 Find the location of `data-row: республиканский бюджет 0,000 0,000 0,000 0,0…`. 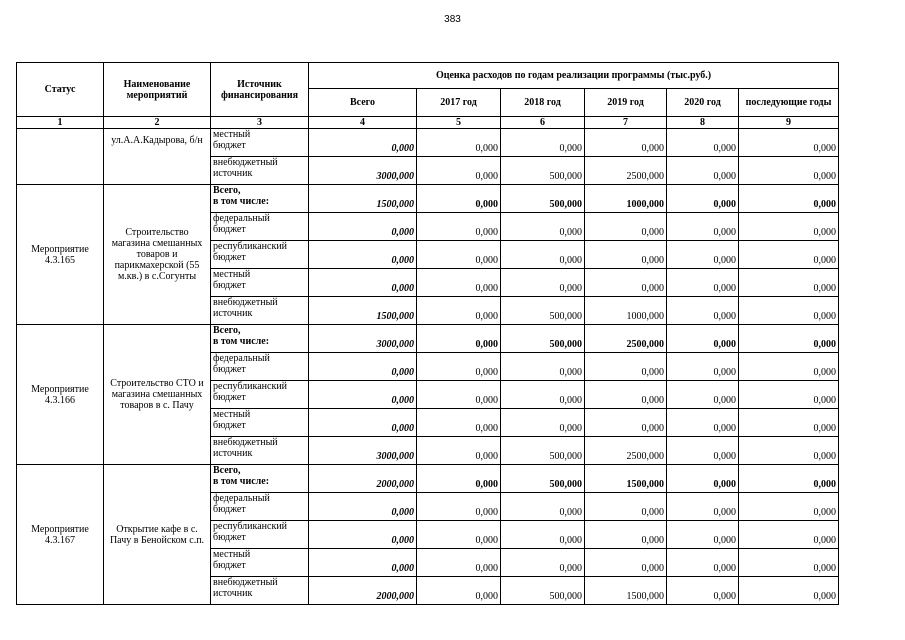

data-row: республиканский бюджет 0,000 0,000 0,000 0,0… is located at coordinates (428, 394).